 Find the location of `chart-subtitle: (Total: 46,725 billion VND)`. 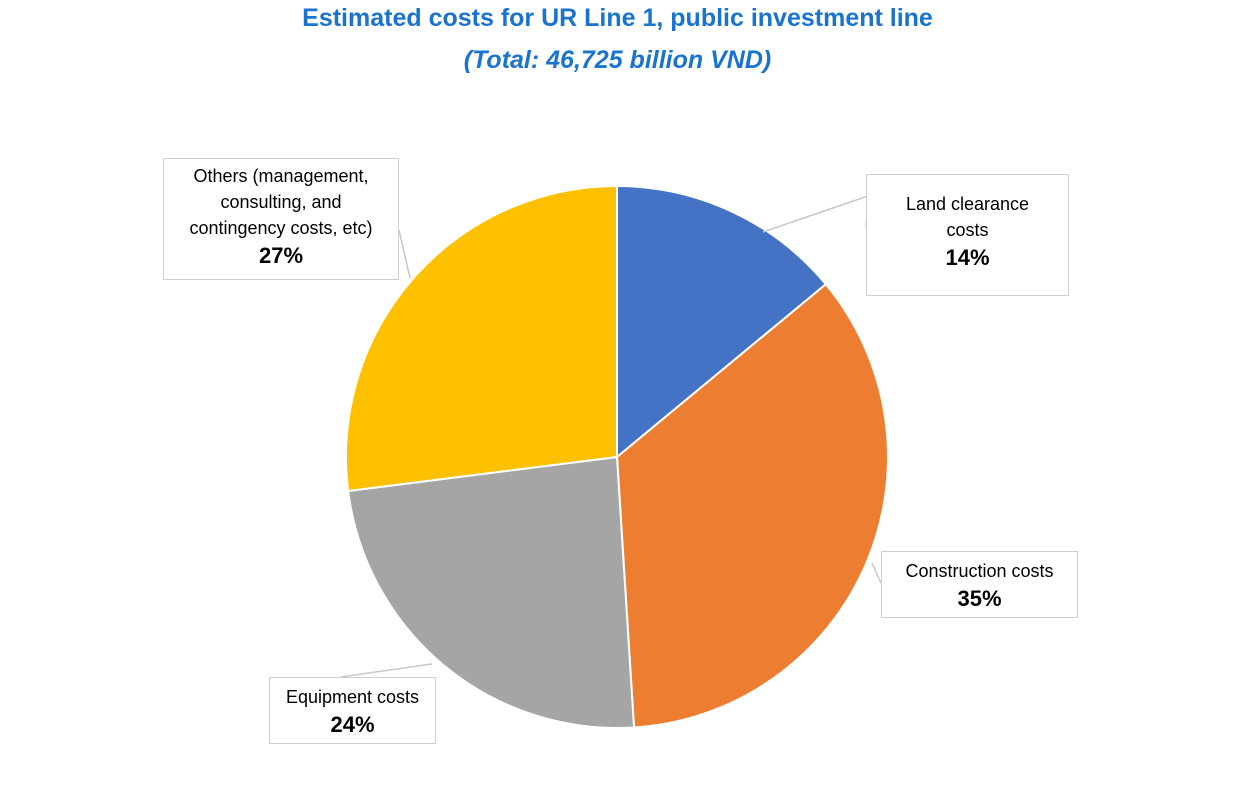

chart-subtitle: (Total: 46,725 billion VND) is located at coordinates (617, 60).